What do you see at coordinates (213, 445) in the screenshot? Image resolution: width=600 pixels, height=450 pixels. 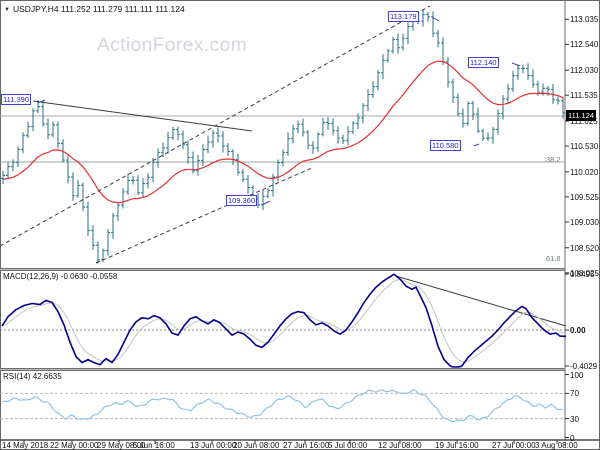 I see `time-axis-label: 13 Jun 00:00` at bounding box center [213, 445].